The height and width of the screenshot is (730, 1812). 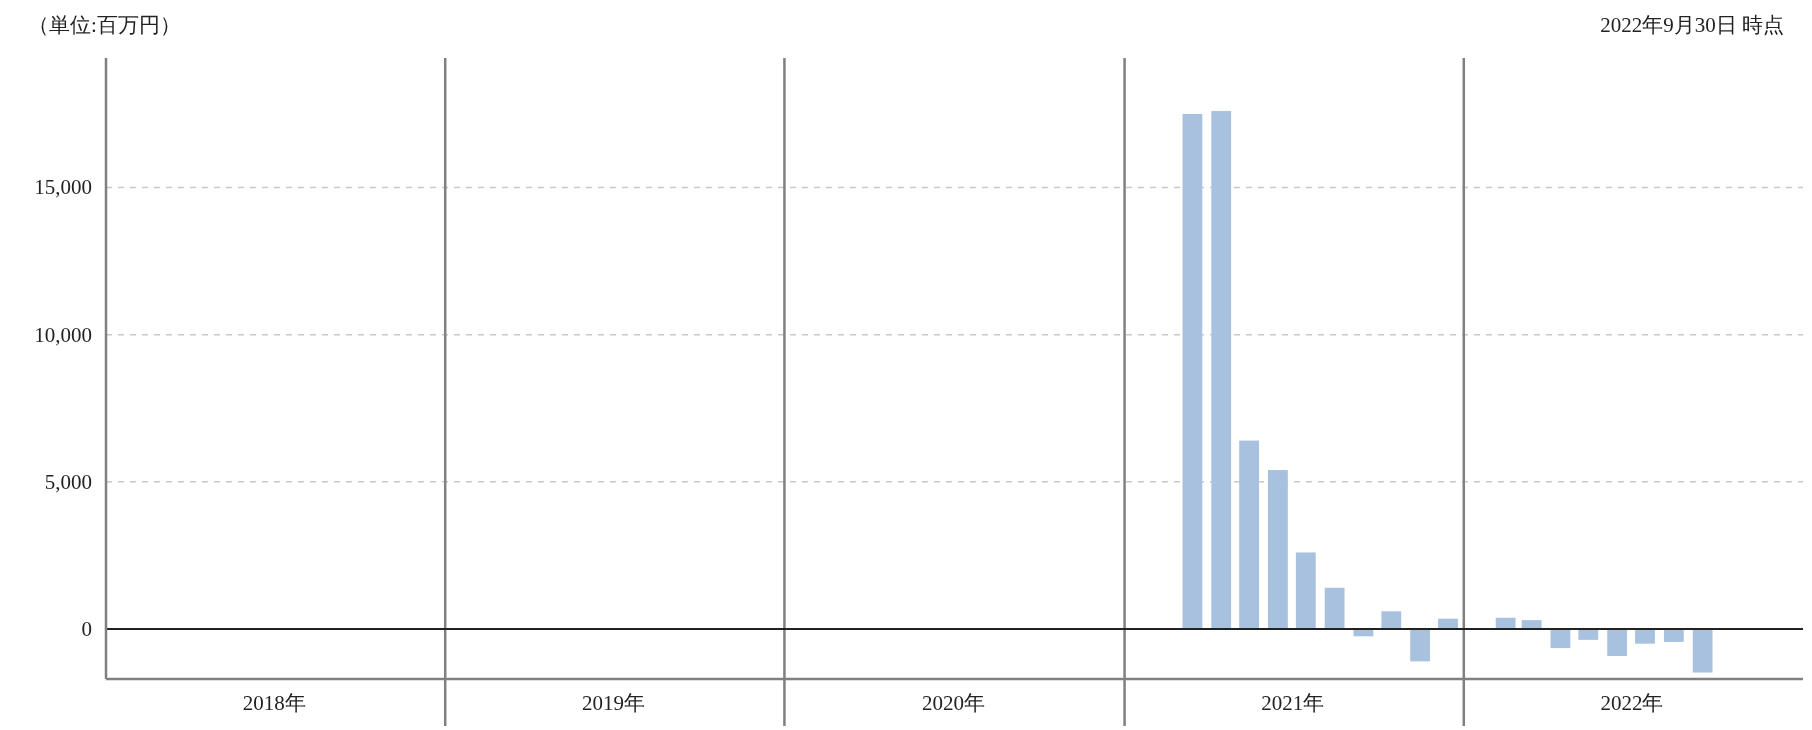 What do you see at coordinates (63, 334) in the screenshot?
I see `y-tick-label: 10,000` at bounding box center [63, 334].